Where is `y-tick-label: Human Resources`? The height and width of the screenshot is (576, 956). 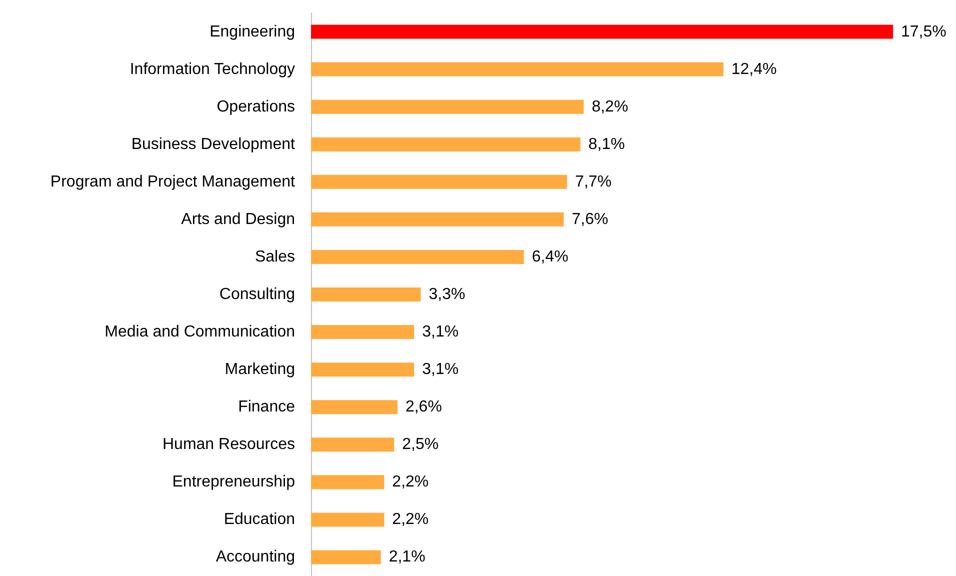 y-tick-label: Human Resources is located at coordinates (228, 445).